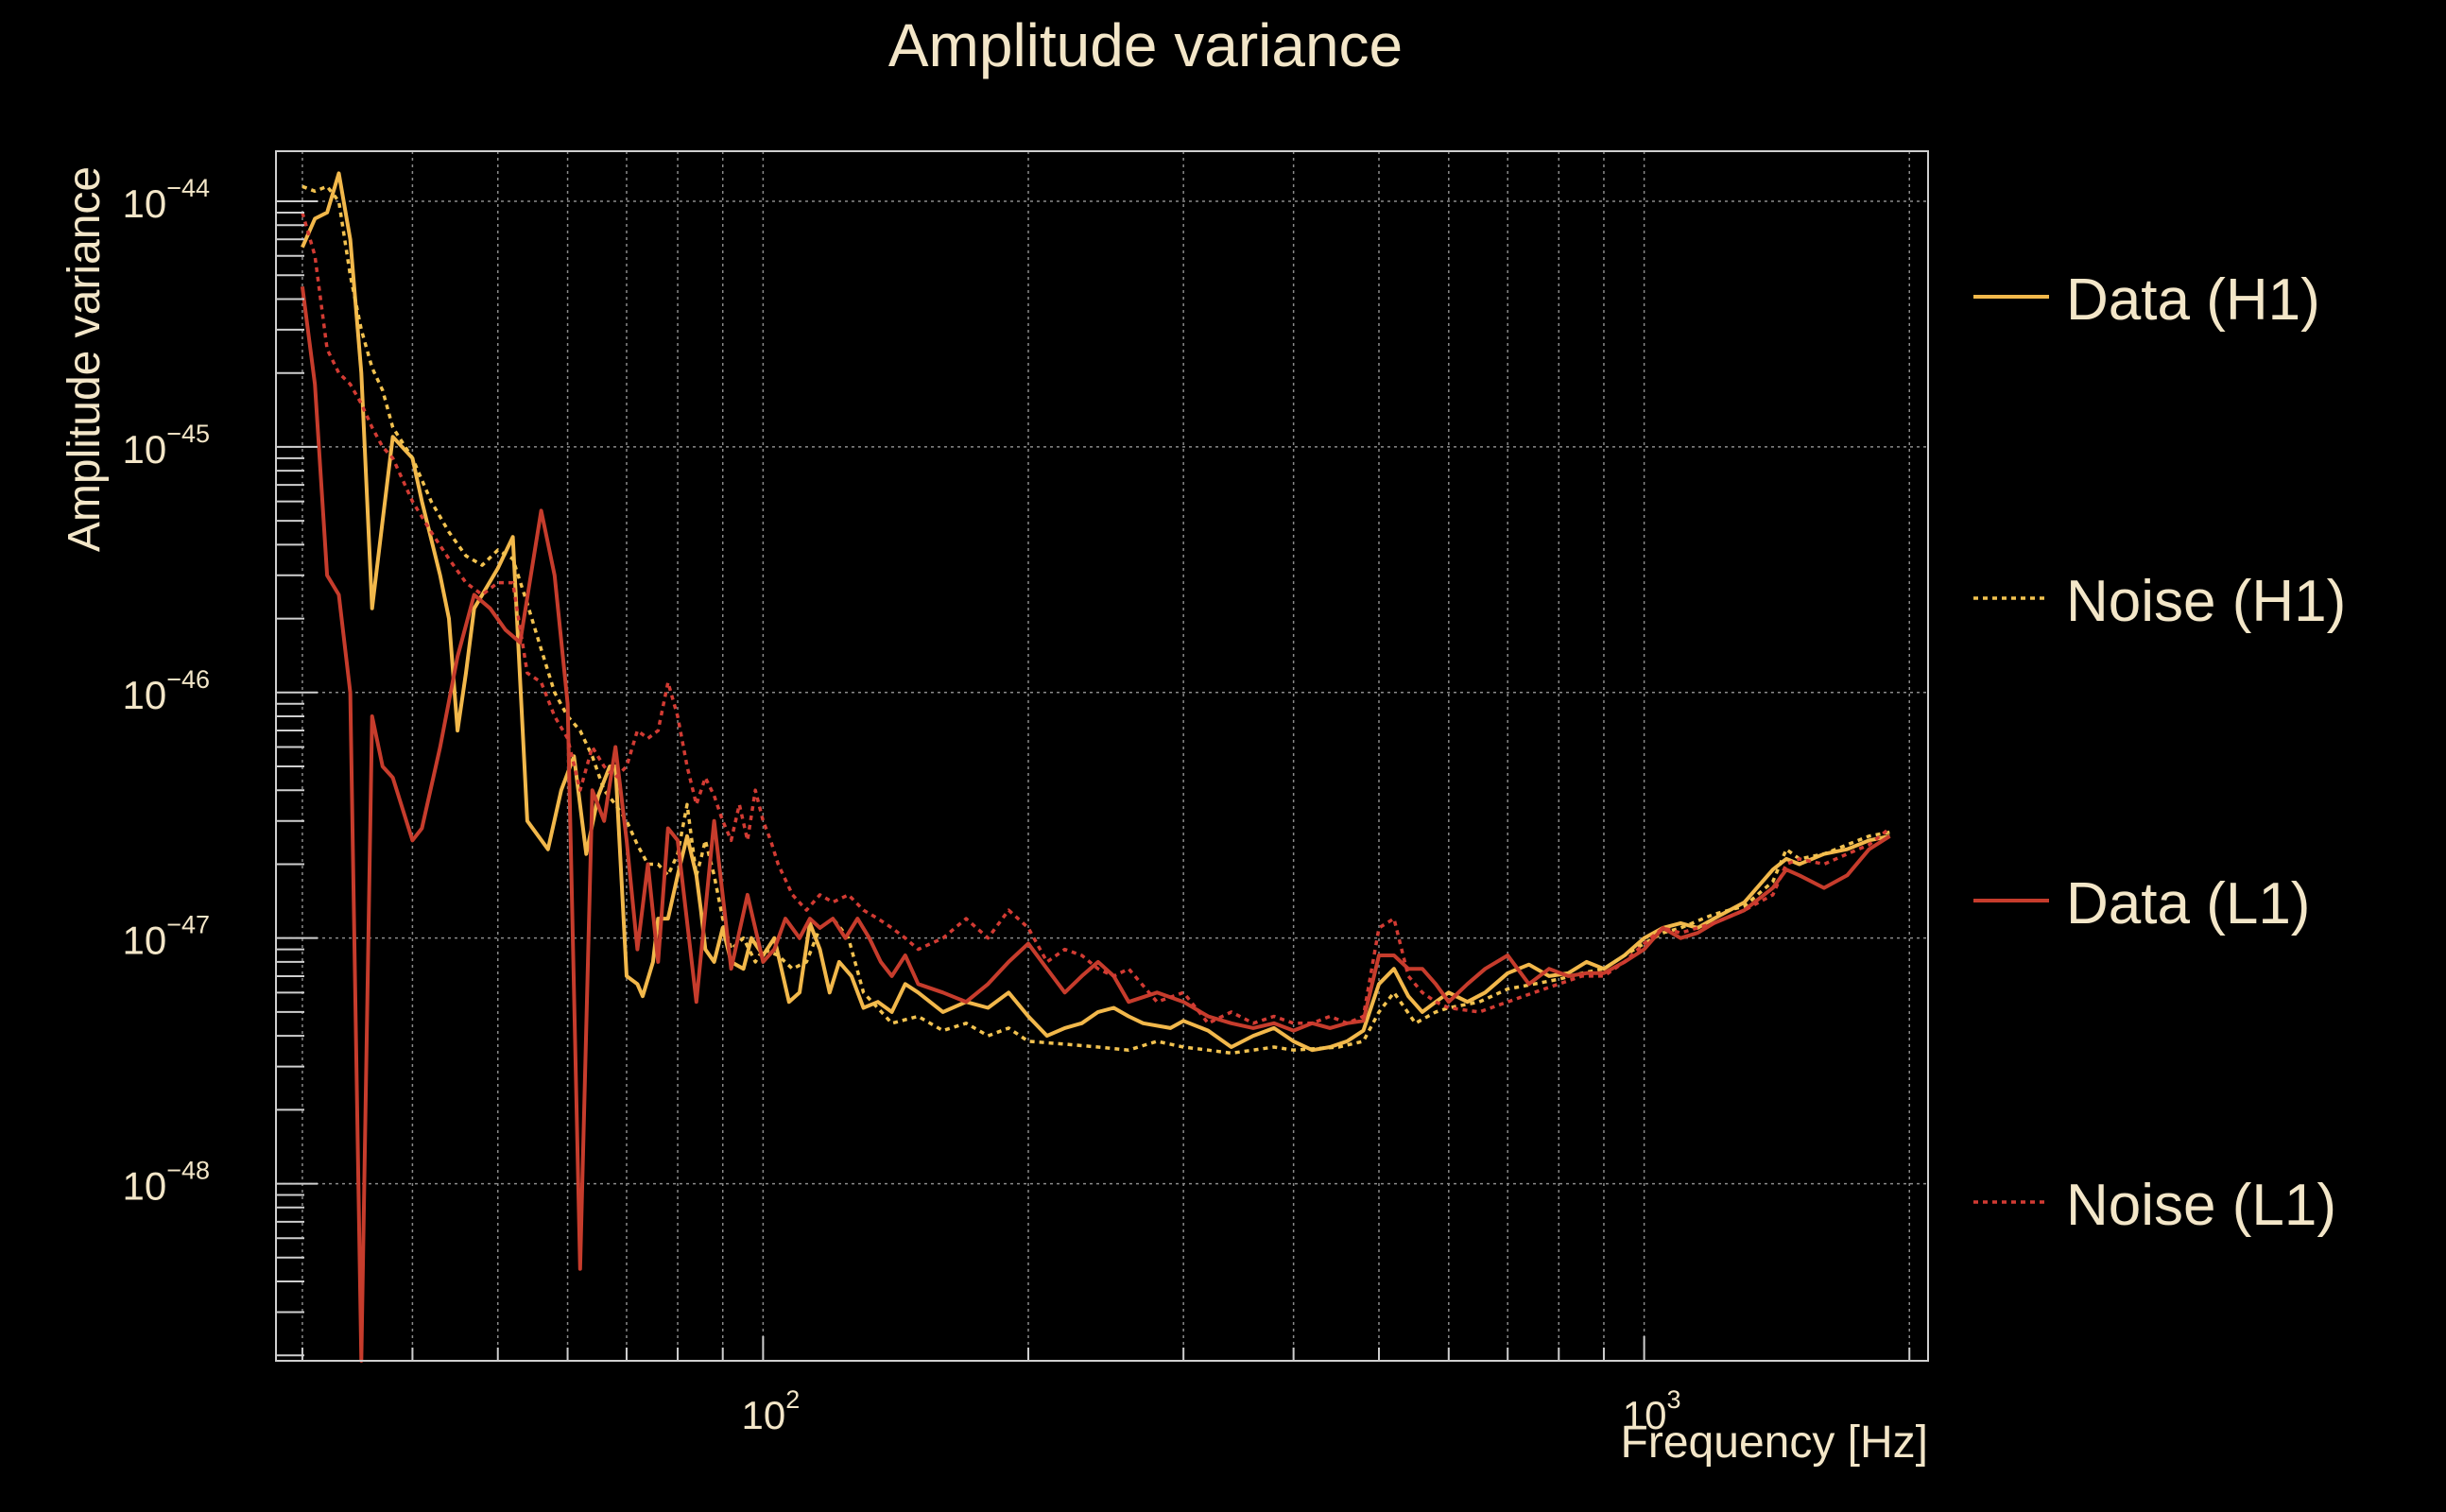 The image size is (2446, 1512). I want to click on y-tick-label: 10−48, so click(166, 1183).